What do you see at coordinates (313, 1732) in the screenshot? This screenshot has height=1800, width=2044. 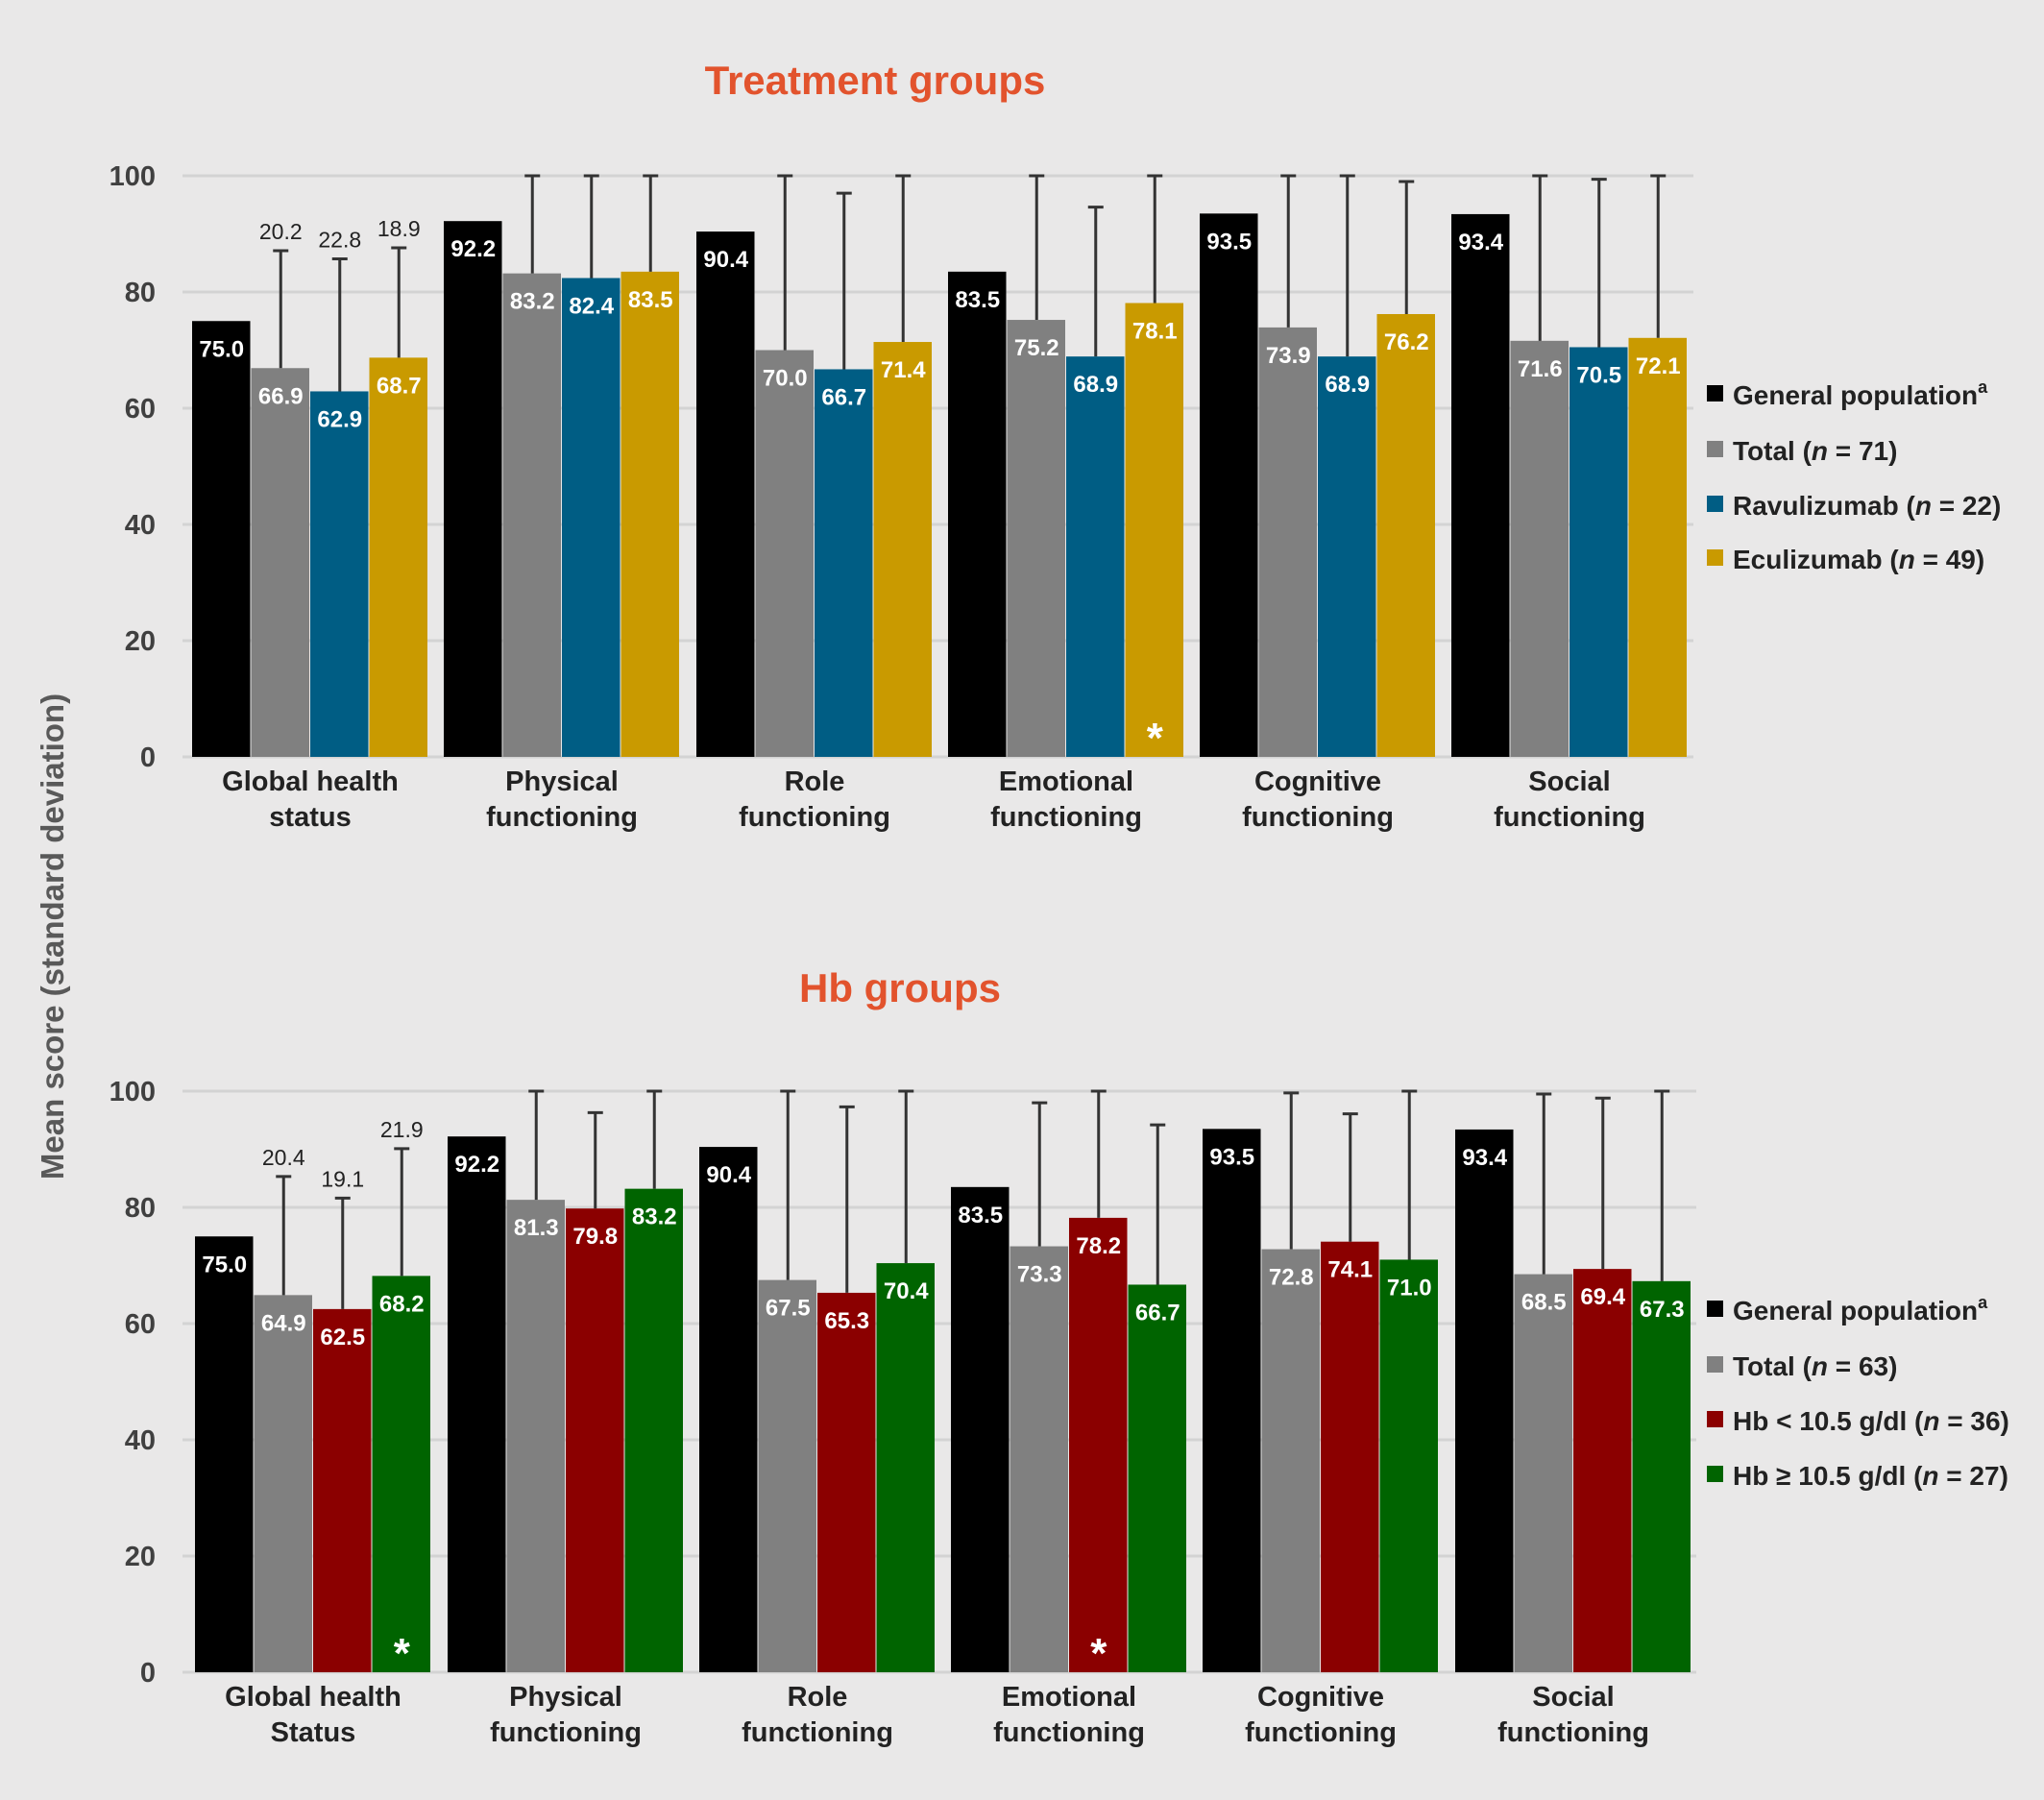 I see `category-label: Status` at bounding box center [313, 1732].